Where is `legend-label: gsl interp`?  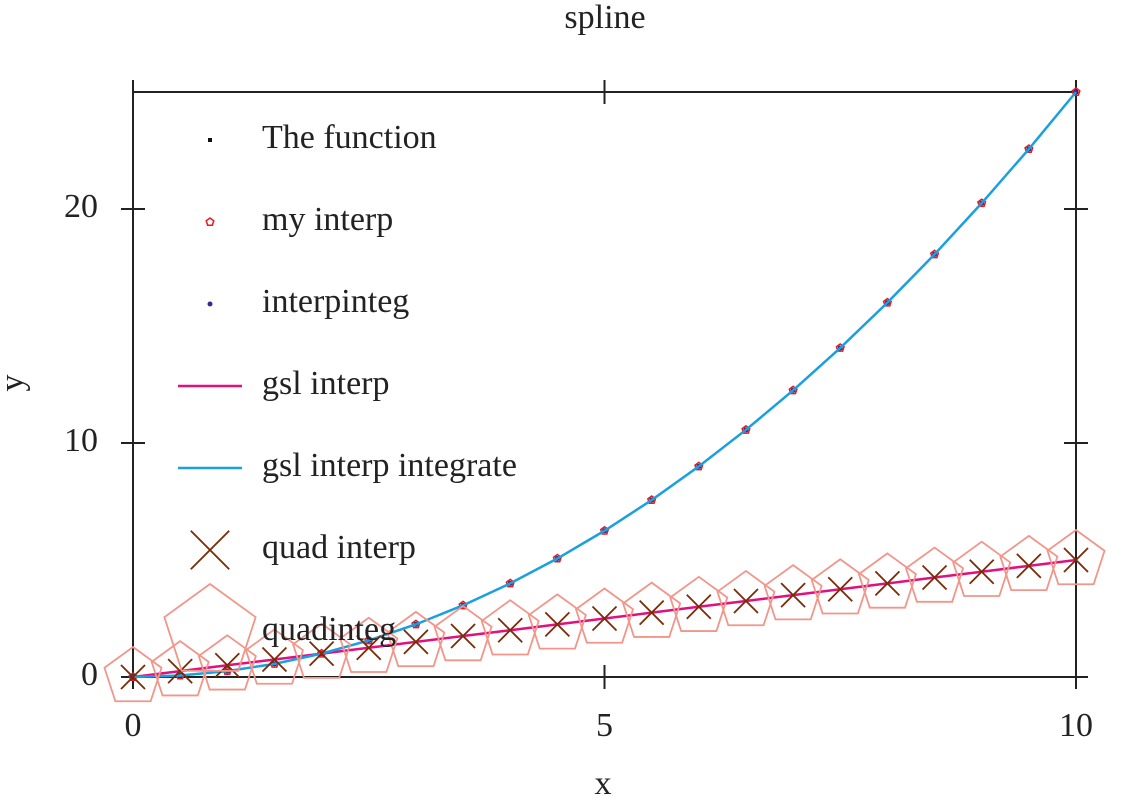 legend-label: gsl interp is located at coordinates (325, 383).